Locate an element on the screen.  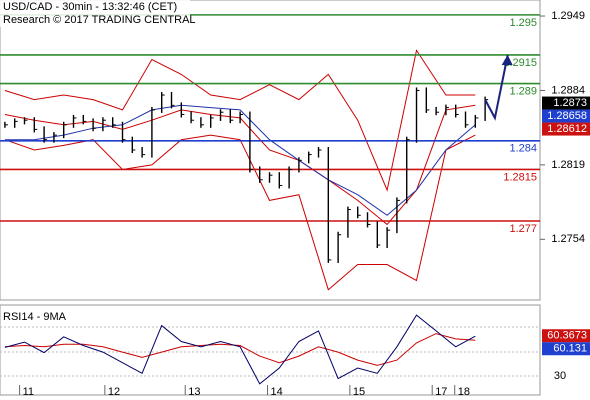
chart-subtitle: Research © 2017 TRADING CENTRAL is located at coordinates (99, 20).